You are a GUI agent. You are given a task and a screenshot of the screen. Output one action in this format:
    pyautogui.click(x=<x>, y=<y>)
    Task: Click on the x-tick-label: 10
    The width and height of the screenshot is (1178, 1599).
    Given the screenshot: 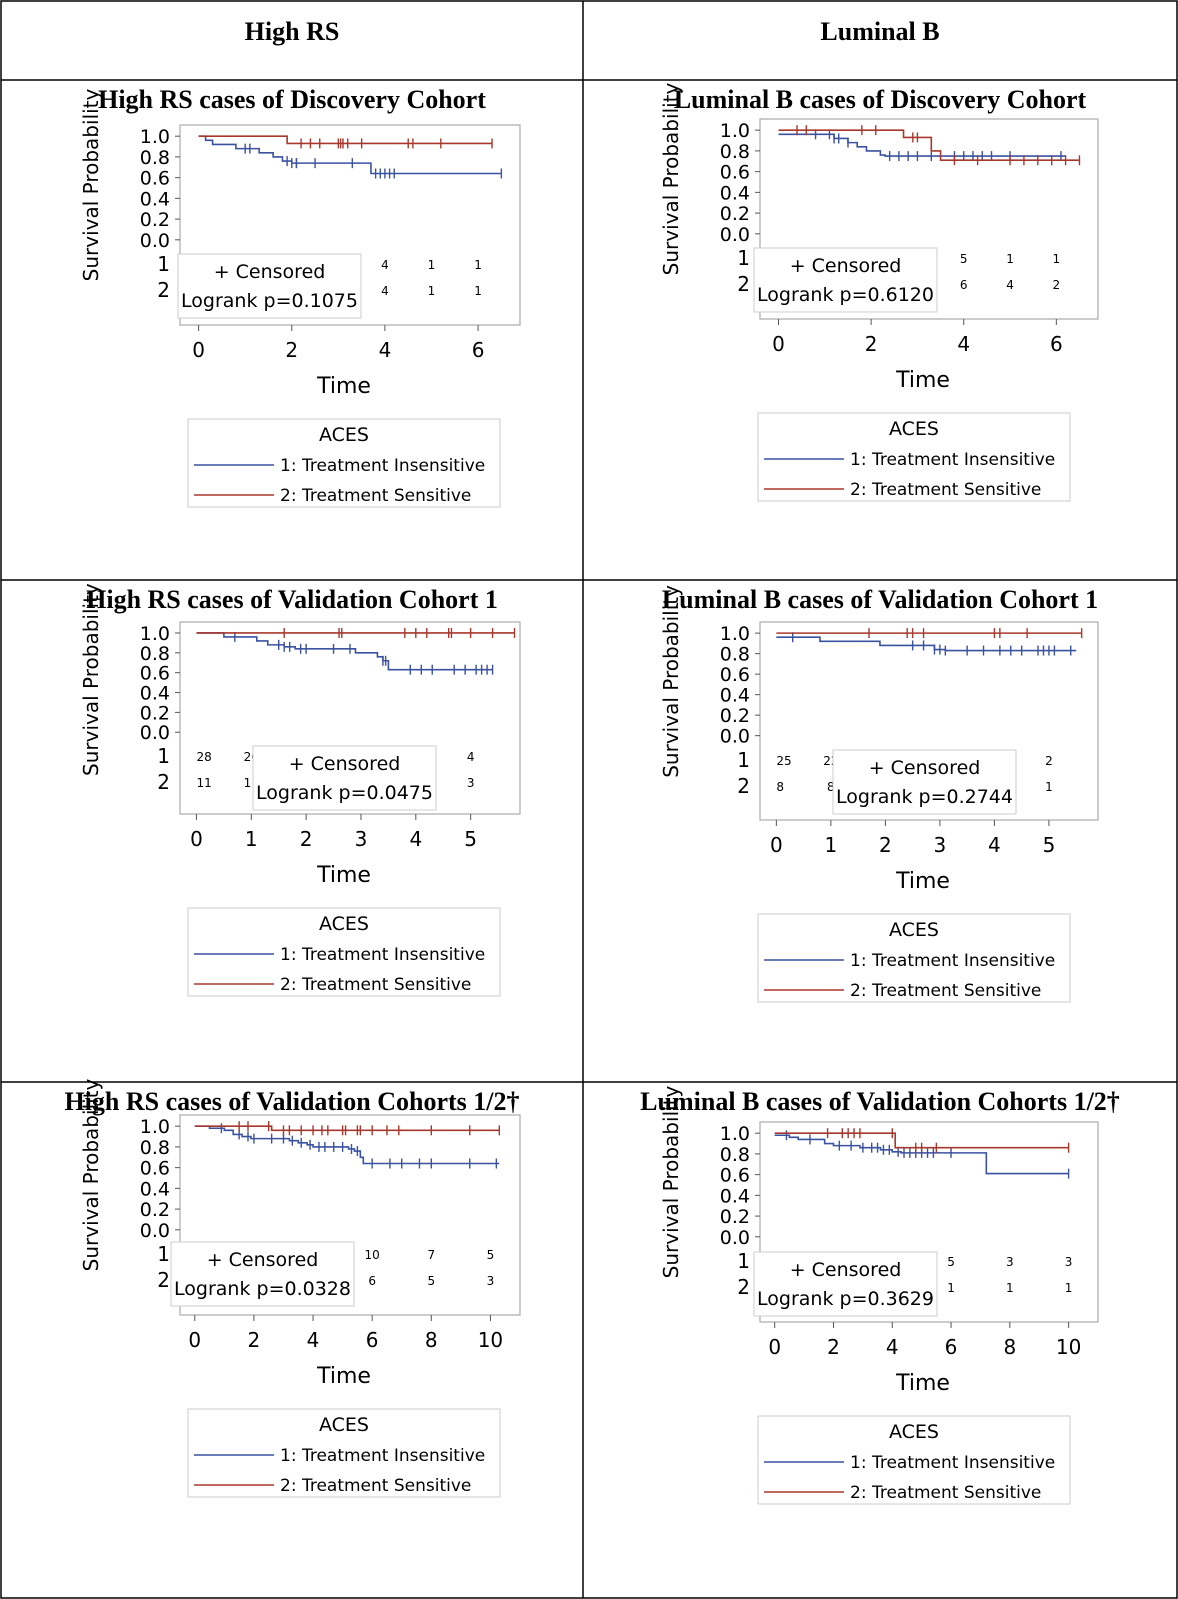 What is the action you would take?
    pyautogui.click(x=490, y=1340)
    